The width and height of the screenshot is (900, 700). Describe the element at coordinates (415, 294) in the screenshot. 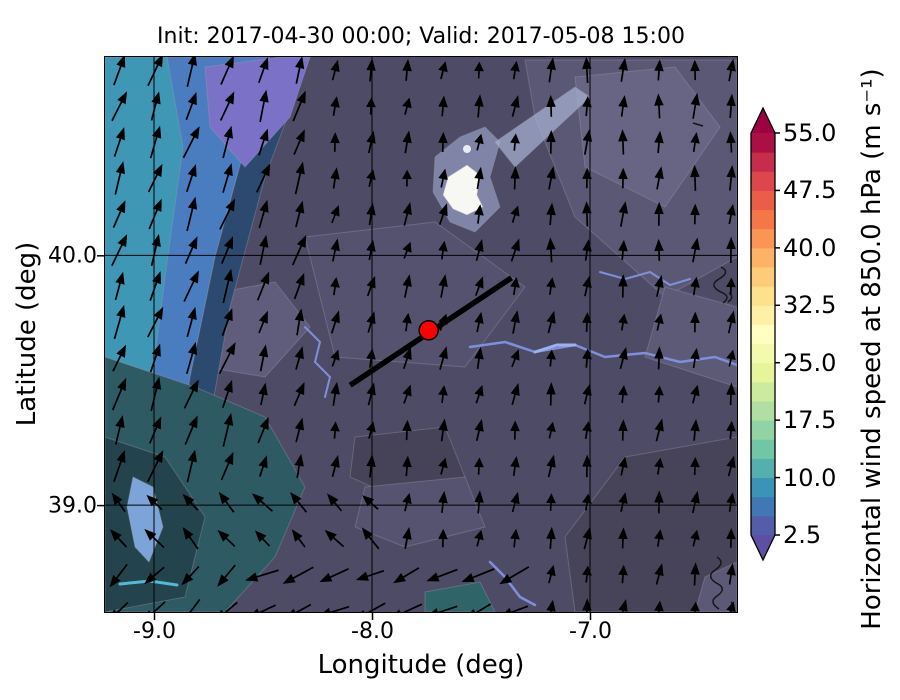

I see `center-light` at that location.